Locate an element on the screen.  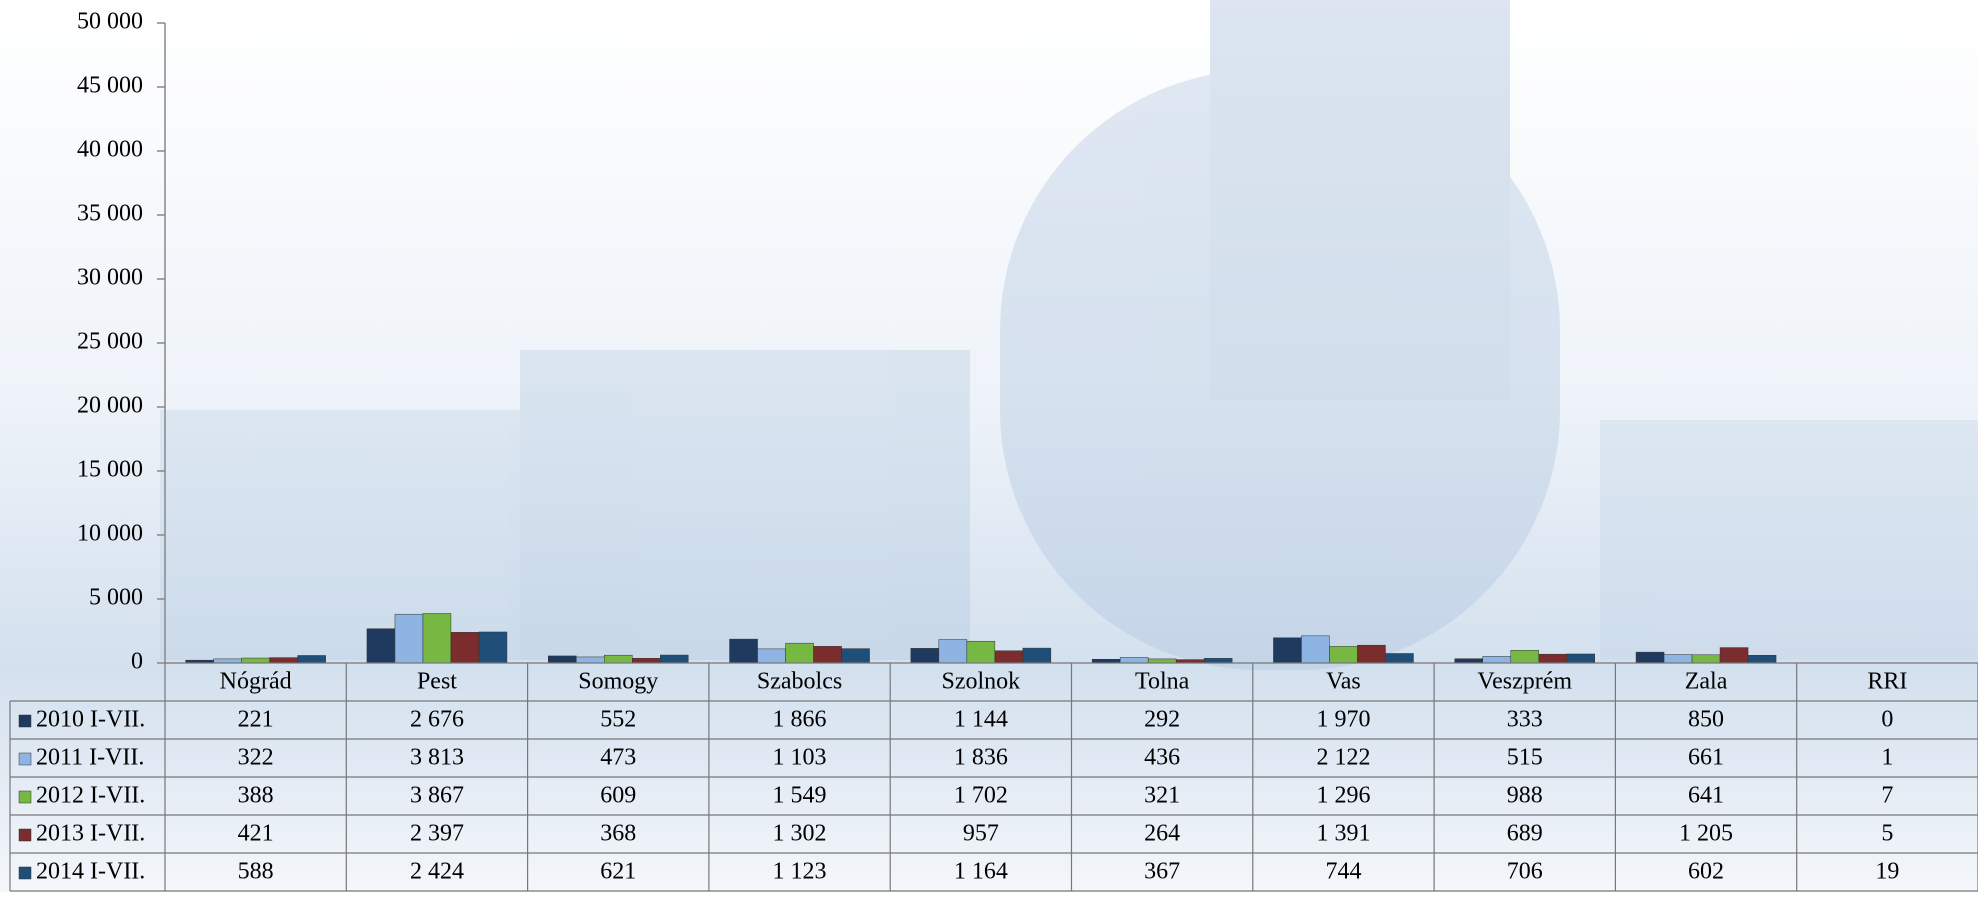
table-value: 473 is located at coordinates (618, 758).